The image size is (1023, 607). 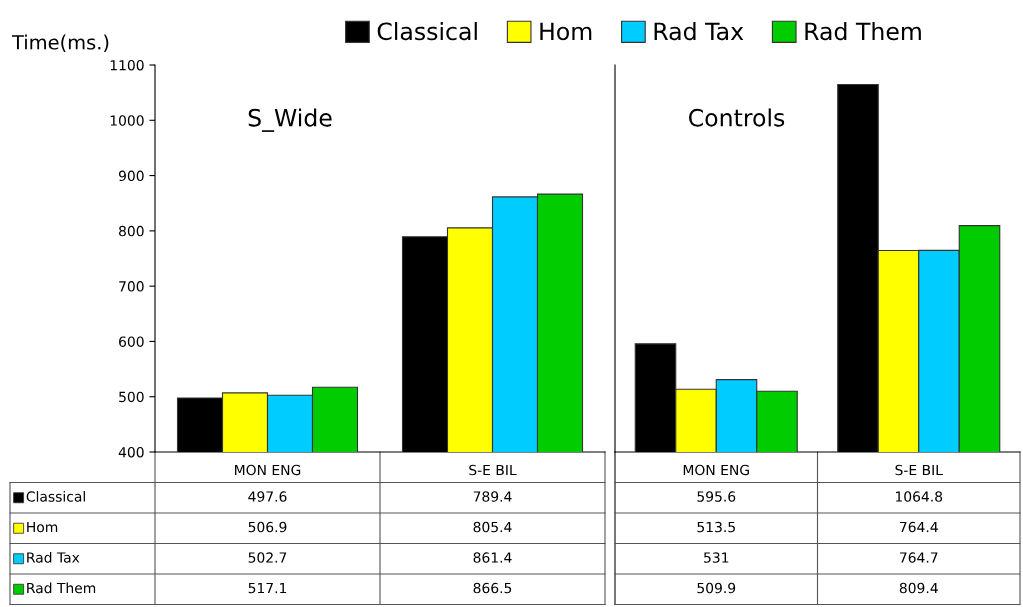 What do you see at coordinates (290, 120) in the screenshot?
I see `text: S_Wide` at bounding box center [290, 120].